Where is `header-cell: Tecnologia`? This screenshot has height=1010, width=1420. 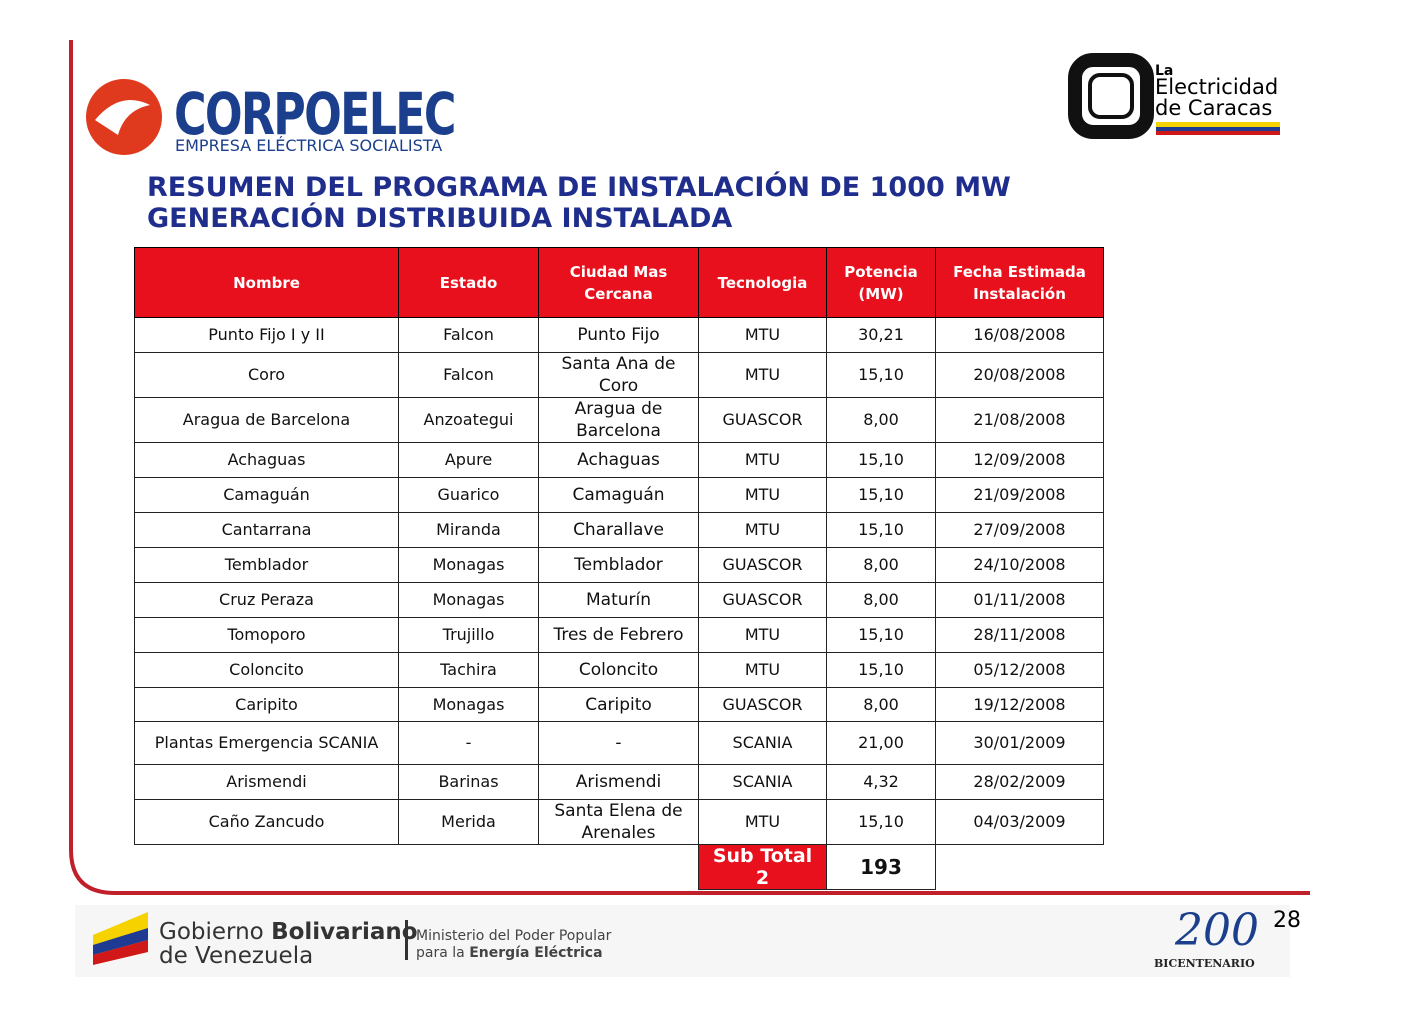 header-cell: Tecnologia is located at coordinates (762, 282).